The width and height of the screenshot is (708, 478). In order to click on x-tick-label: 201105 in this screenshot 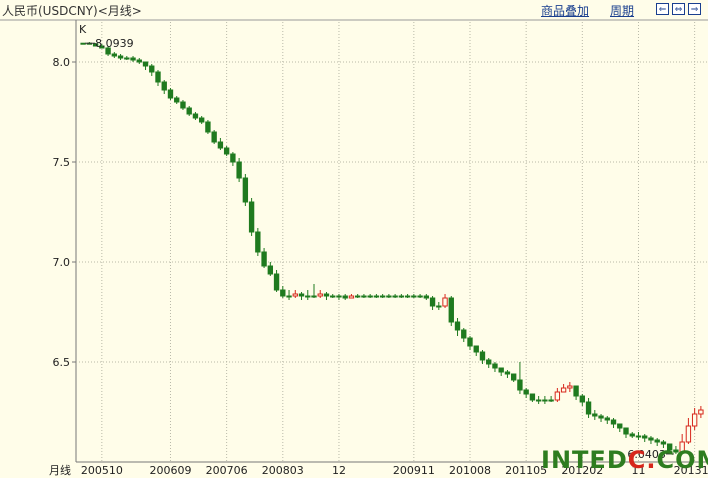, I will do `click(526, 470)`.